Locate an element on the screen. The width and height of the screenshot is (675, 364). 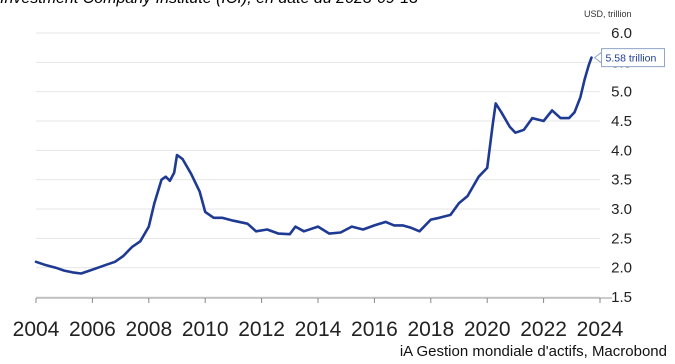
y-tick-label: 3.0 is located at coordinates (621, 209).